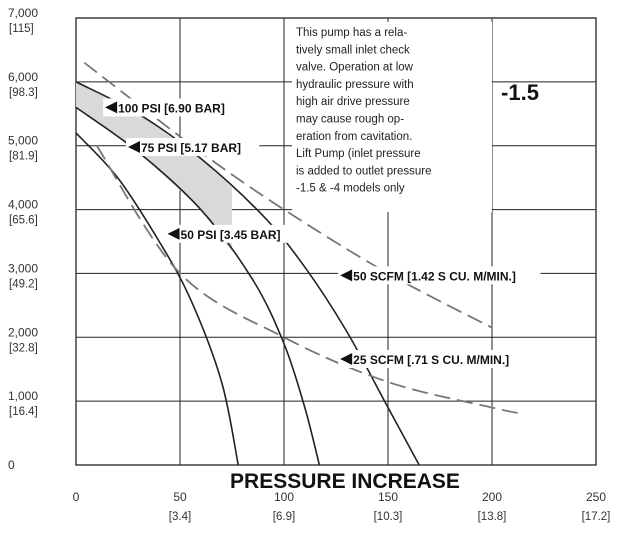 The height and width of the screenshot is (533, 623). Describe the element at coordinates (596, 497) in the screenshot. I see `x-tick-label: 250` at that location.